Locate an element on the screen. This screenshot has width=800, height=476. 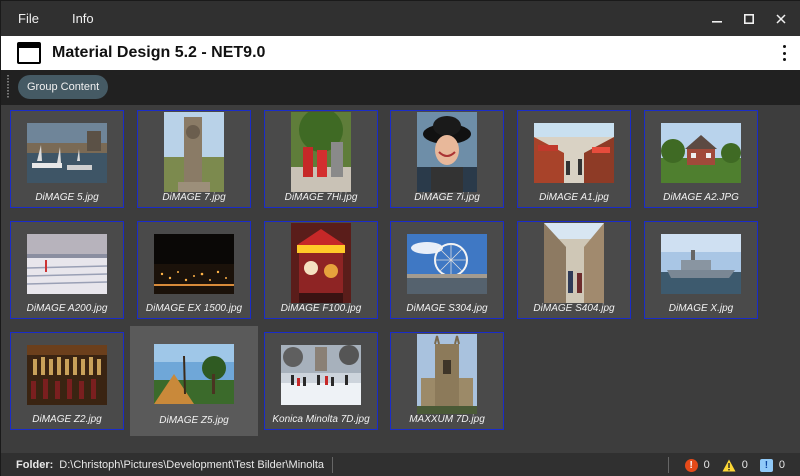
image-tile: DiMAGE X.jpg is located at coordinates (701, 270).